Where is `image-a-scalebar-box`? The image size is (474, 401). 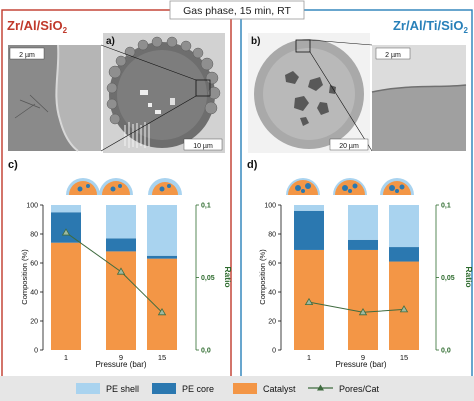 image-a-scalebar-box is located at coordinates (203, 144).